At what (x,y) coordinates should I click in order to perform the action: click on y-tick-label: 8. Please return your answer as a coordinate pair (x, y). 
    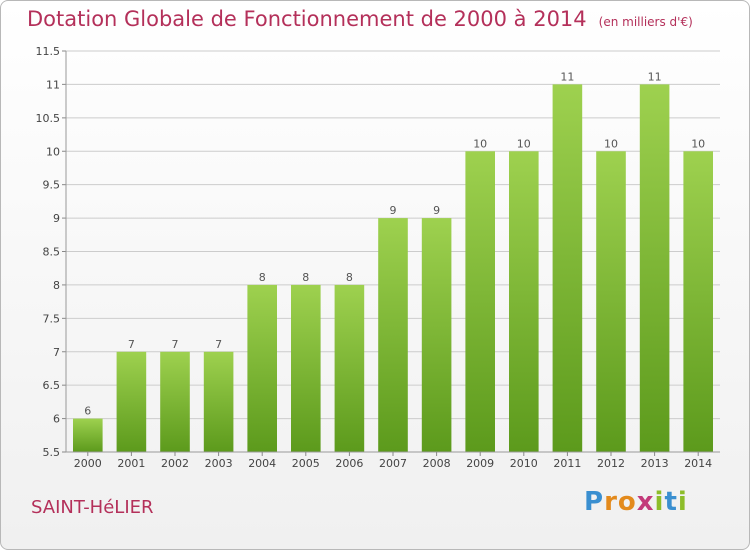
    Looking at the image, I should click on (56, 285).